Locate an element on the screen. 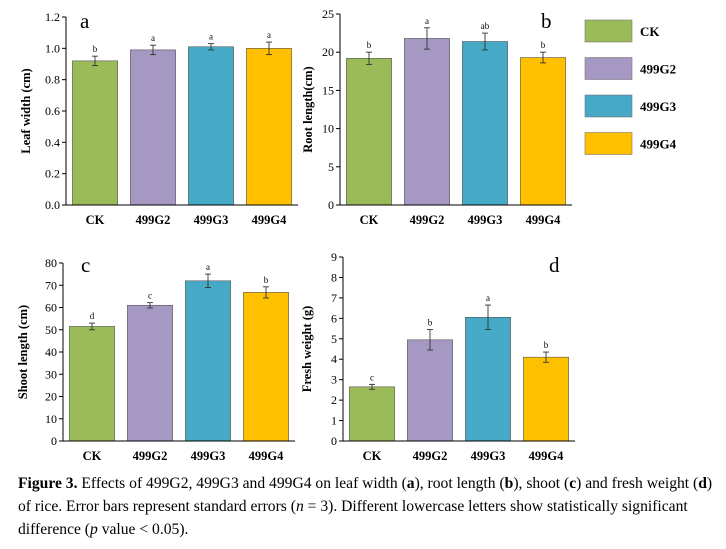  y-tick-label: 3 is located at coordinates (334, 380).